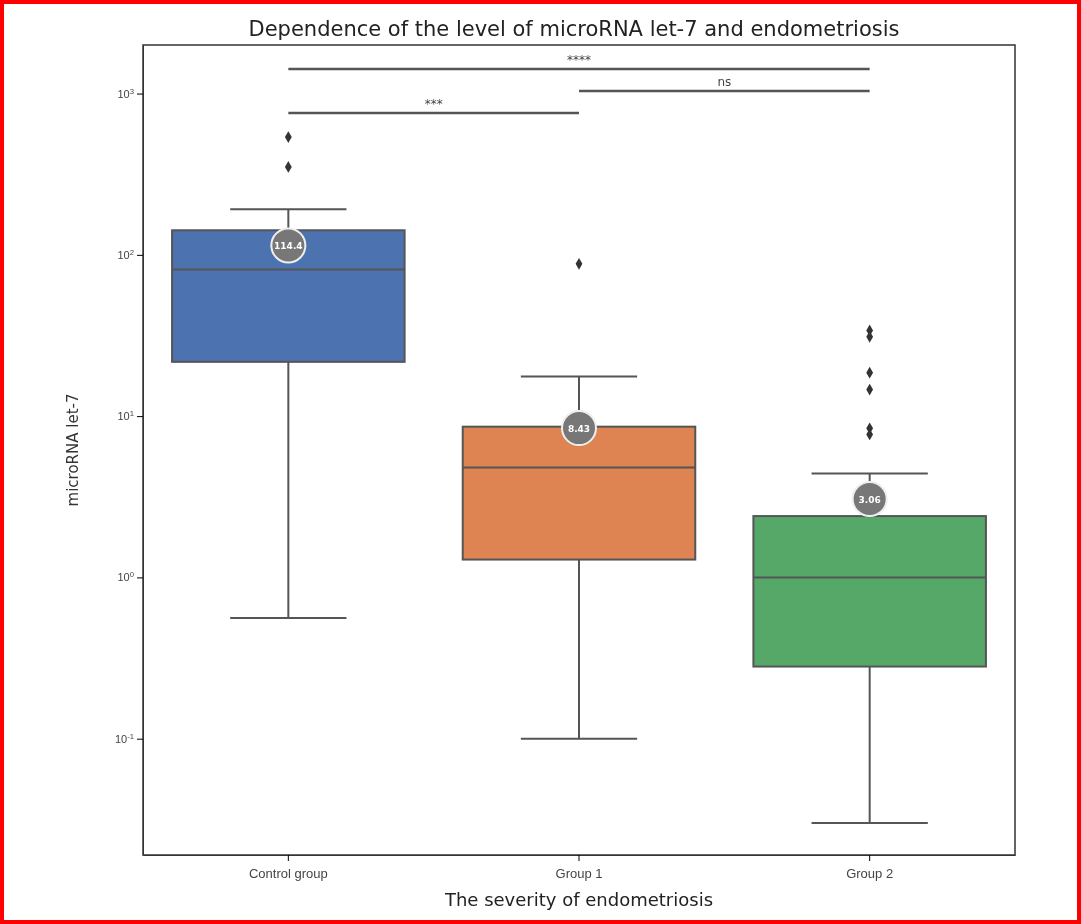 The height and width of the screenshot is (924, 1081). Describe the element at coordinates (125, 254) in the screenshot. I see `y-tick-label: 10$^{2}$` at that location.